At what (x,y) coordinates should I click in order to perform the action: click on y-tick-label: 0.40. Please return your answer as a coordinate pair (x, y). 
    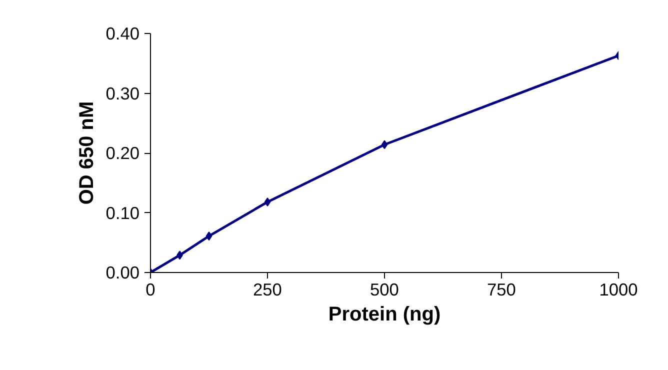
    Looking at the image, I should click on (123, 34).